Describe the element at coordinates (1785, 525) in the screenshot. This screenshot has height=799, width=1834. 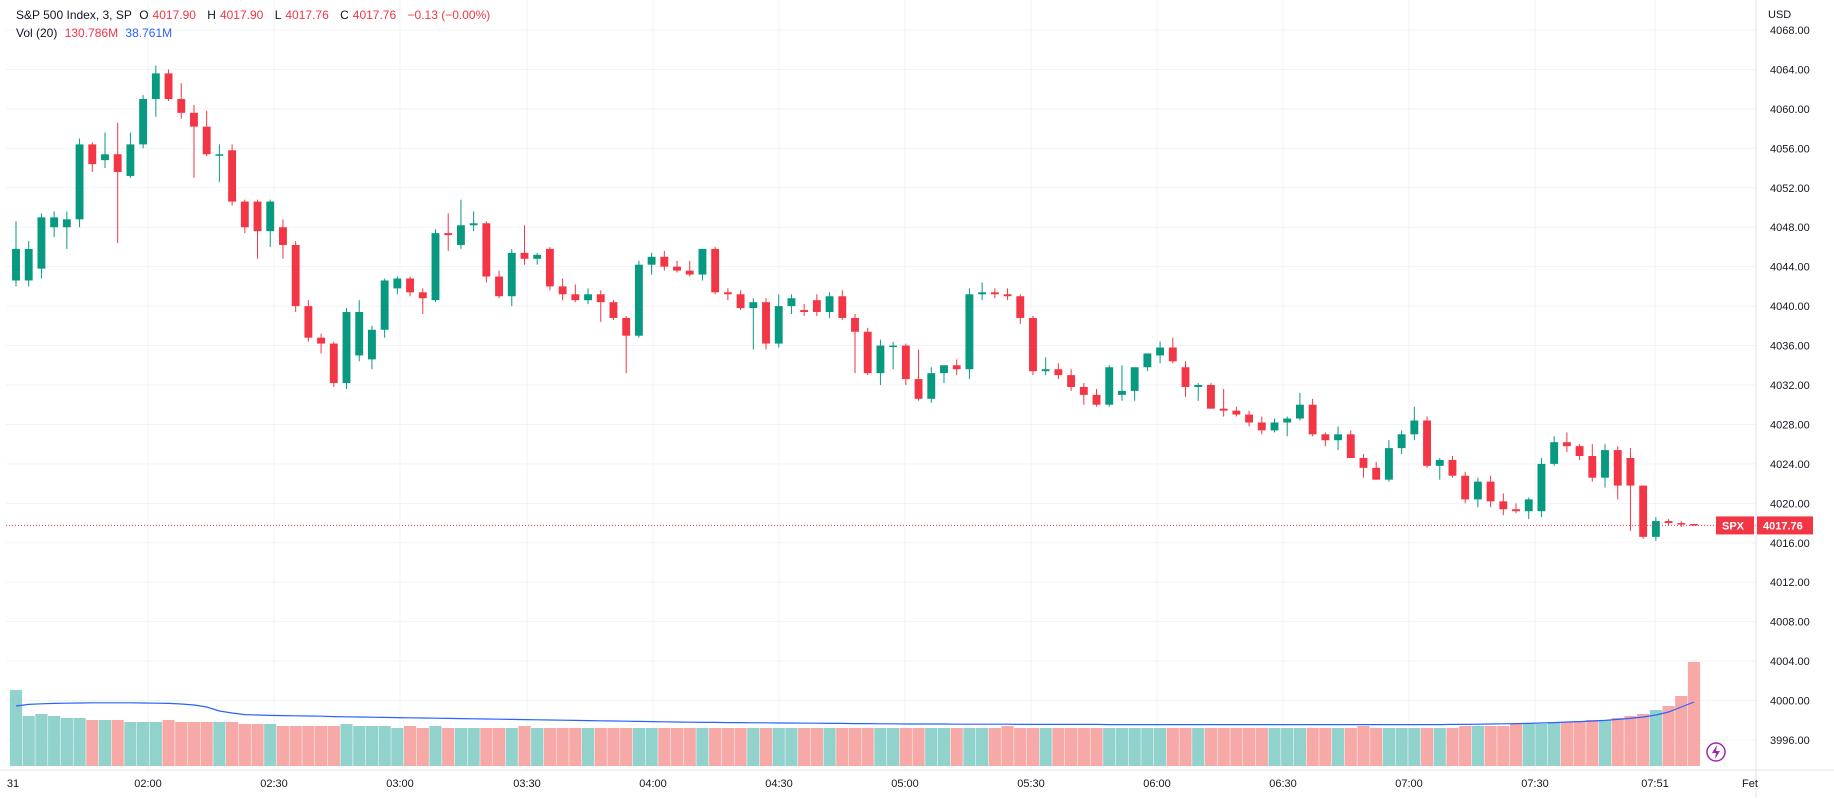
I see `last-price-badge` at that location.